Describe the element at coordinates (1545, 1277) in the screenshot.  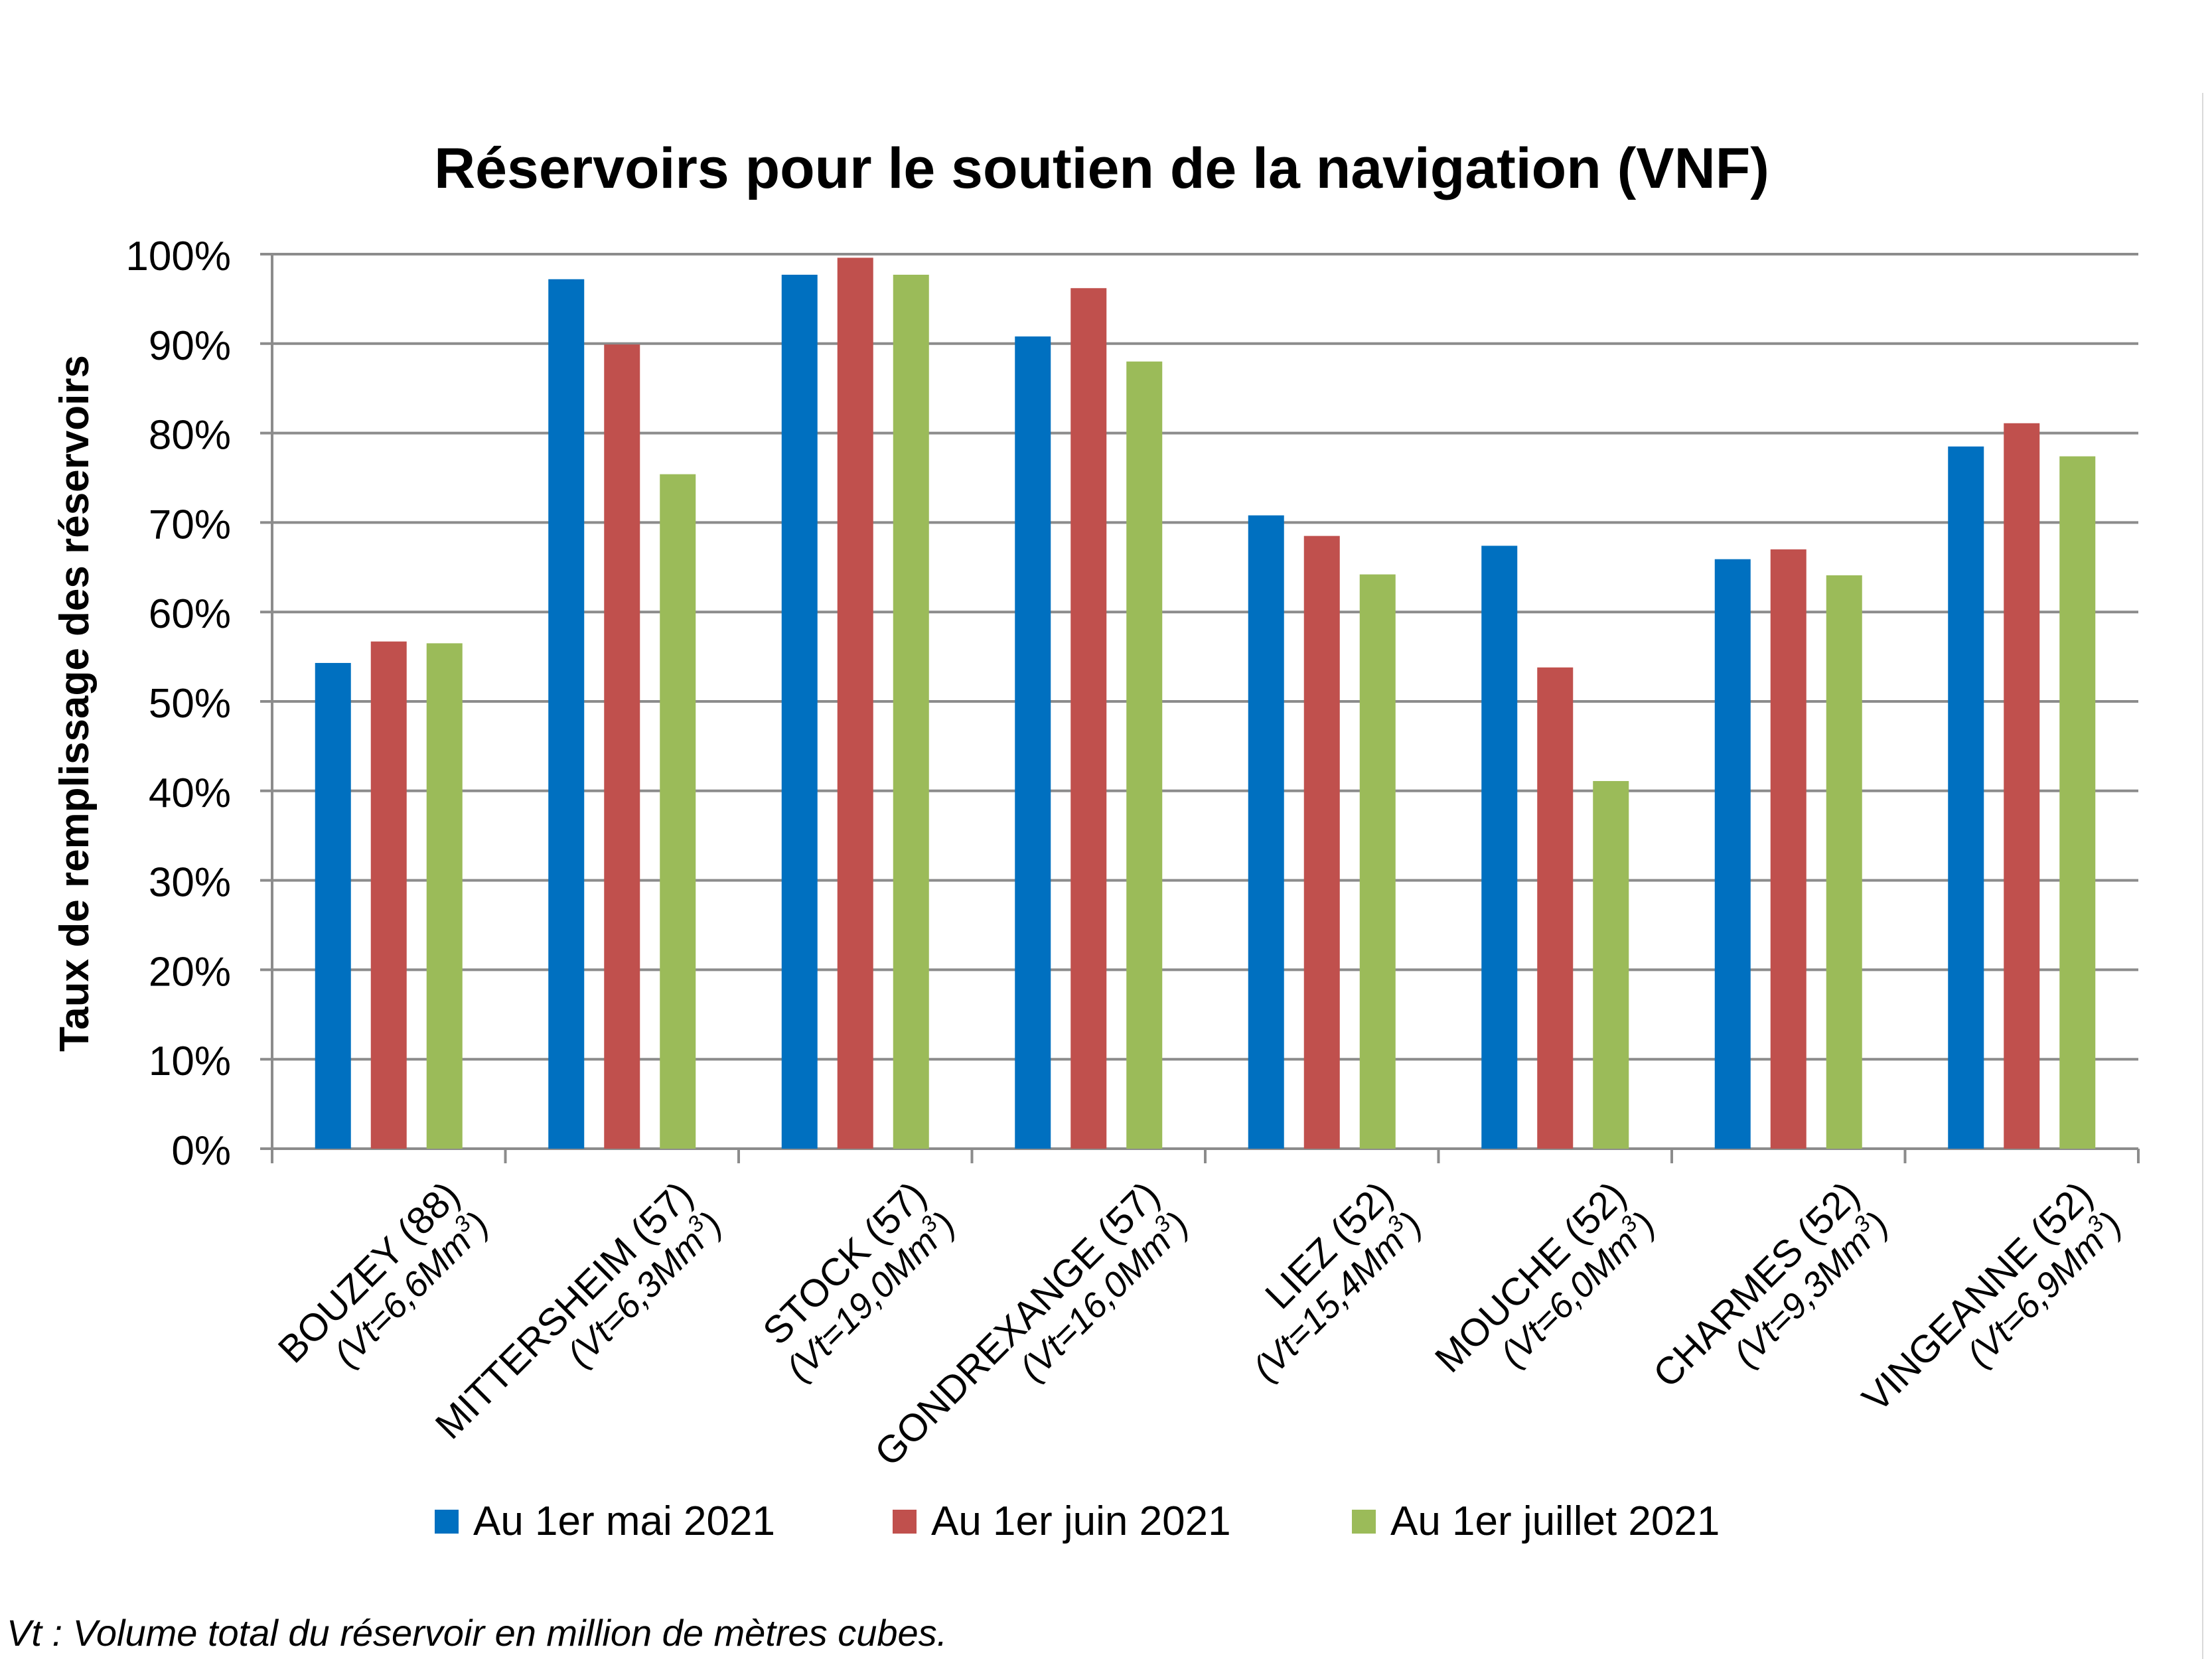
I see `x-tick-label: MOUCHE (52)(Vt=6,0Mm3)` at that location.